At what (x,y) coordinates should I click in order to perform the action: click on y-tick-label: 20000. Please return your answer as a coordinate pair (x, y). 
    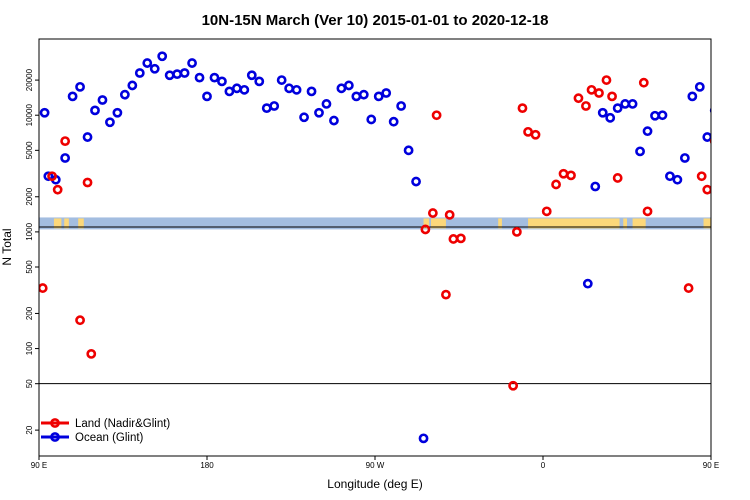
    Looking at the image, I should click on (29, 79).